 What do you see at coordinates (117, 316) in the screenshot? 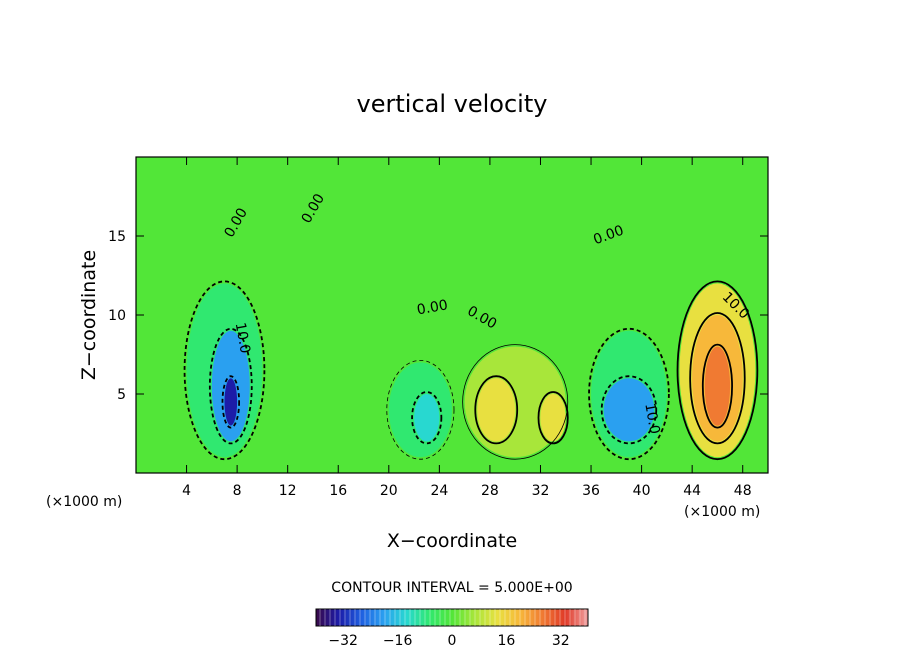
I see `y-tick-label: 10` at bounding box center [117, 316].